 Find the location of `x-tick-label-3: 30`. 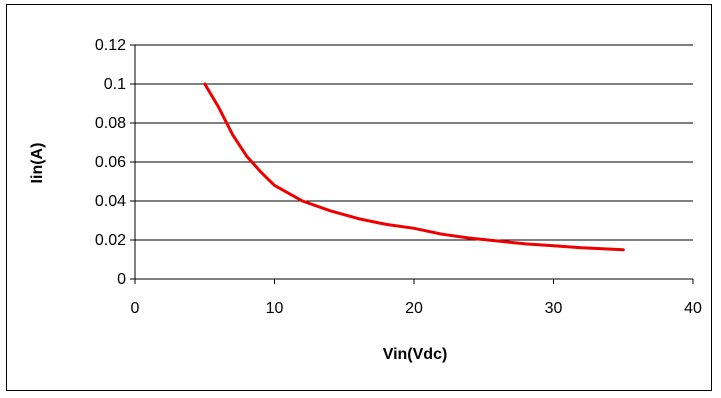

x-tick-label-3: 30 is located at coordinates (554, 308).